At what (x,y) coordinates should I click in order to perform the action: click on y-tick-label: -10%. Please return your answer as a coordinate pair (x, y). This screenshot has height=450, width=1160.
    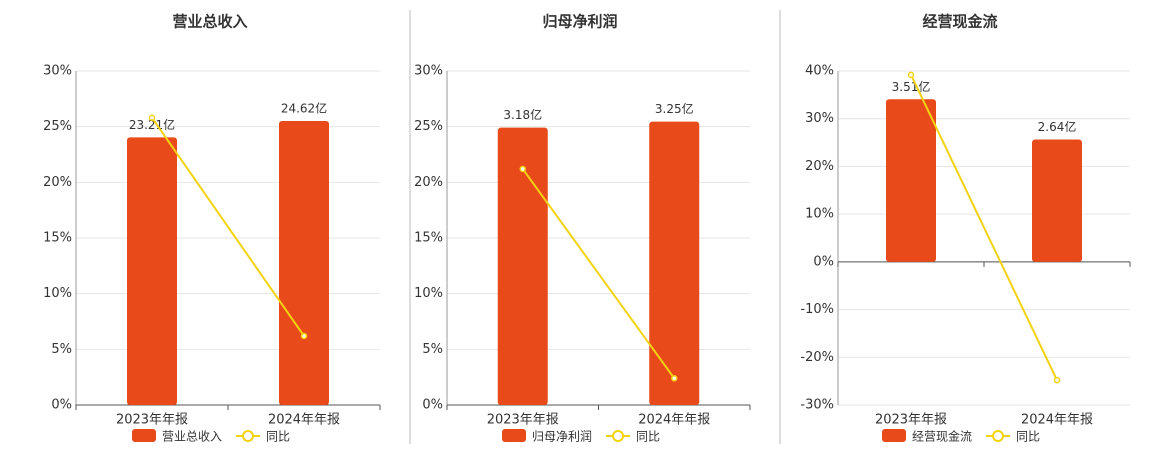
    Looking at the image, I should click on (817, 309).